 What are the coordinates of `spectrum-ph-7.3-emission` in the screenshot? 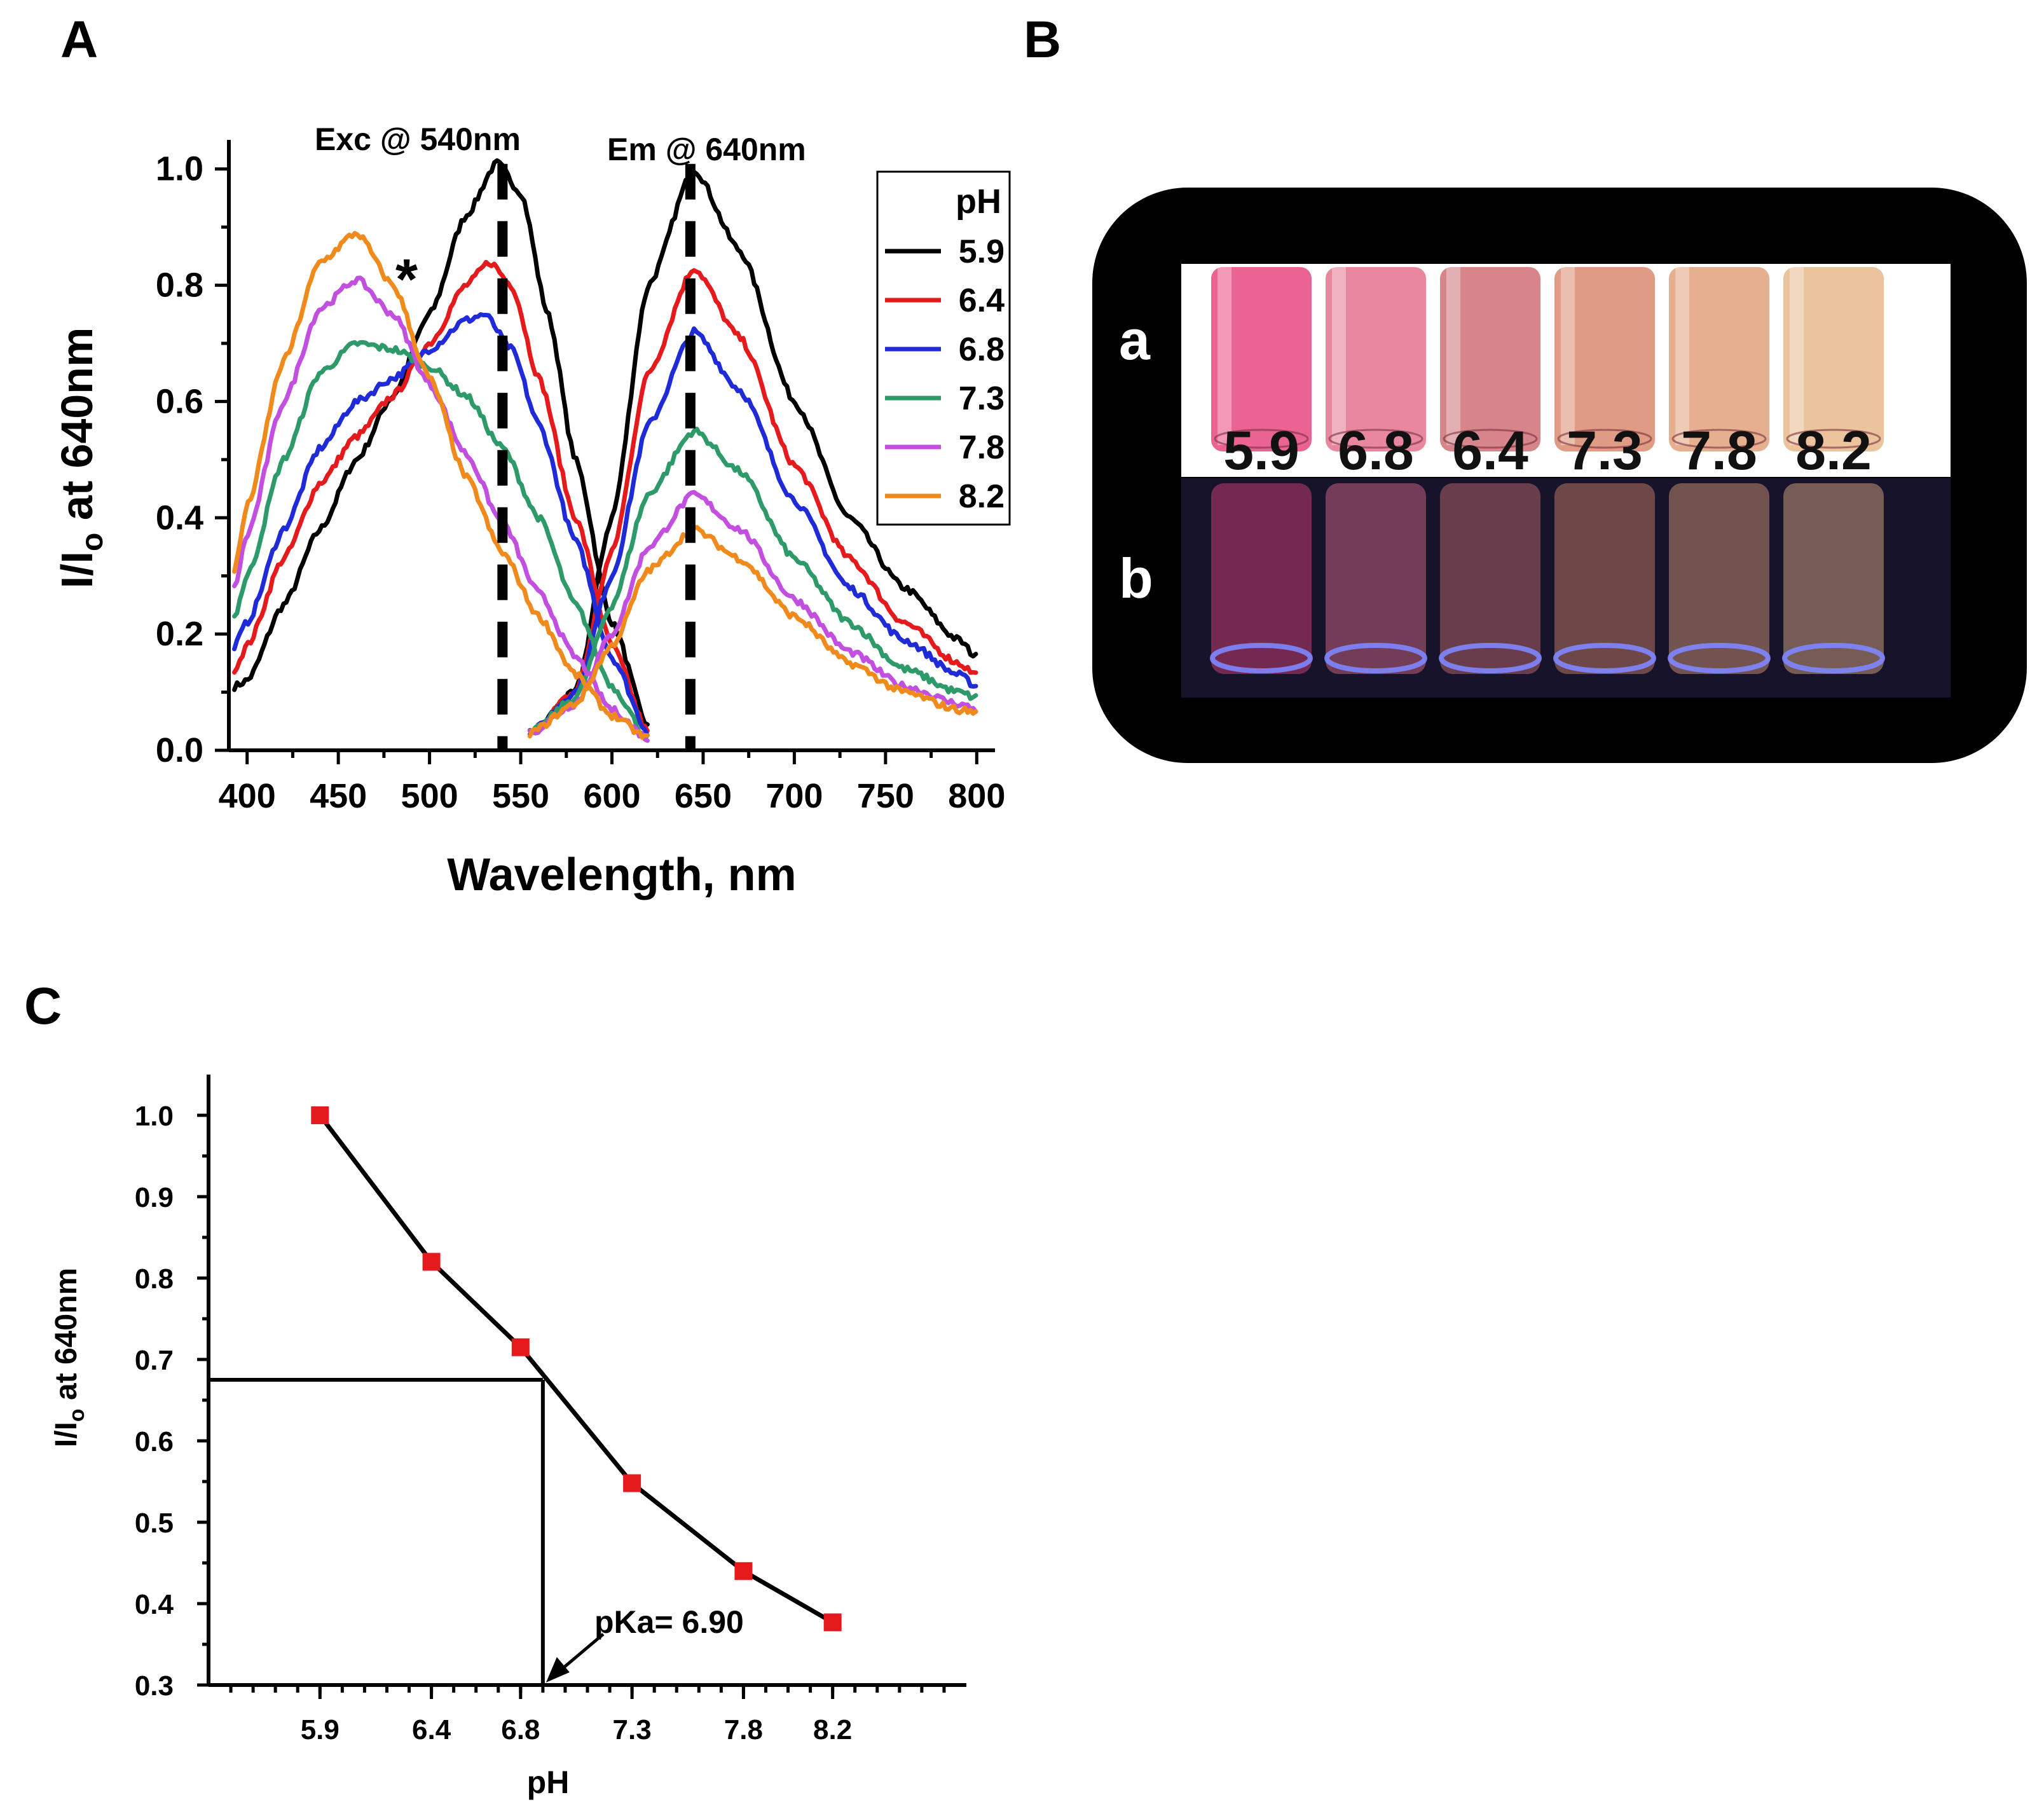 It's located at (752, 580).